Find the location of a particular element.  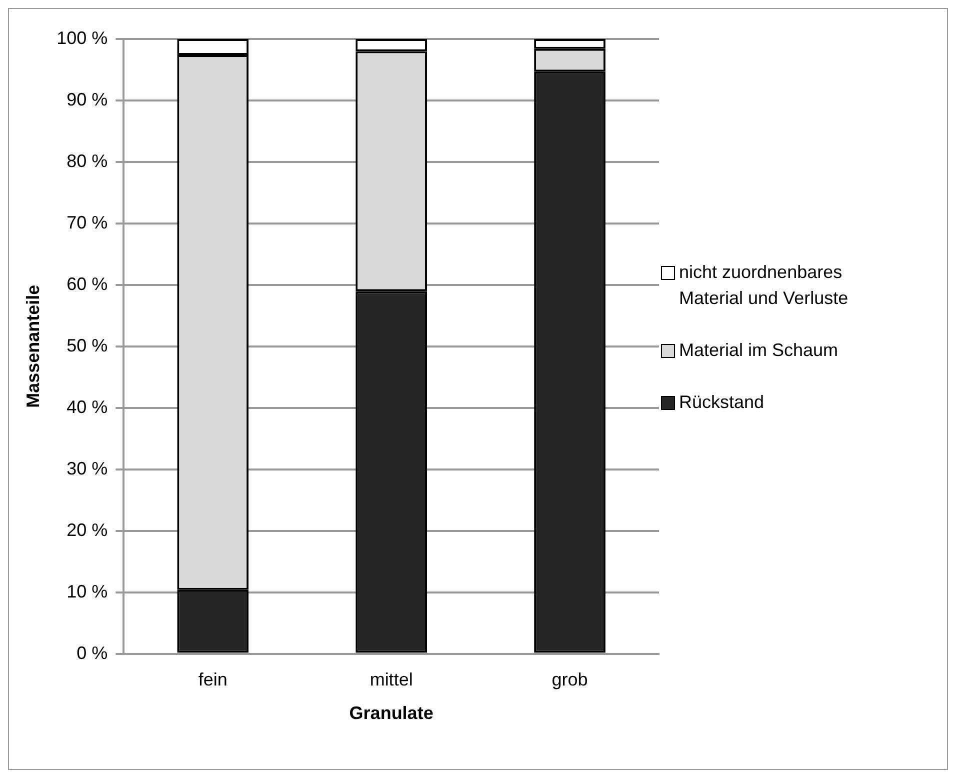

text: nicht zuordnenbares Material und Verluste is located at coordinates (764, 285).